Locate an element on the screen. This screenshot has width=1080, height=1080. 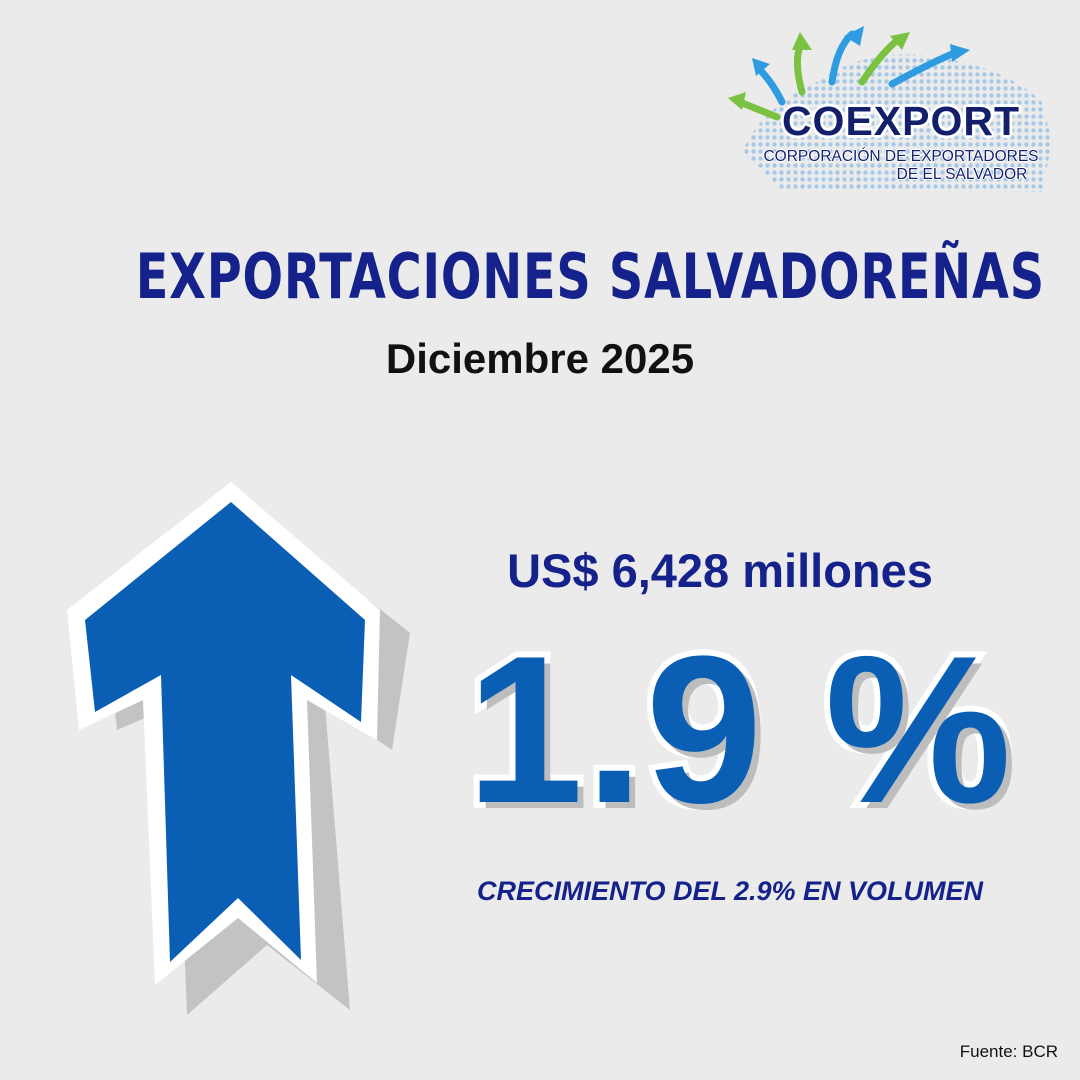
logo-subtitle-line2: DE EL SALVADOR is located at coordinates (962, 174).